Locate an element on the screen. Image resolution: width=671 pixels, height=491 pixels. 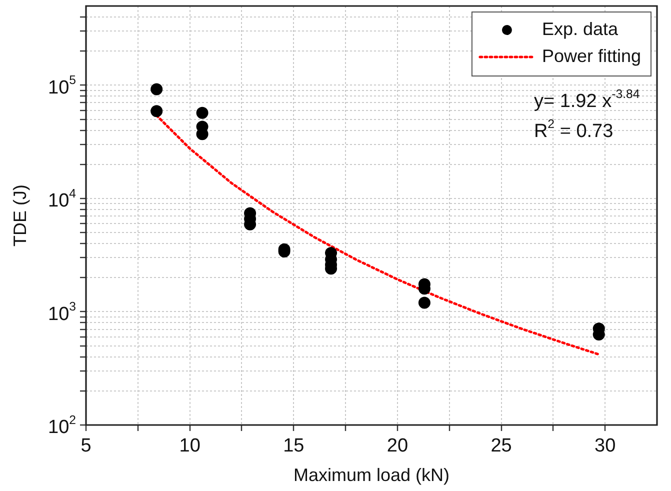
y-axis-title: TDE (J) is located at coordinates (20, 215).